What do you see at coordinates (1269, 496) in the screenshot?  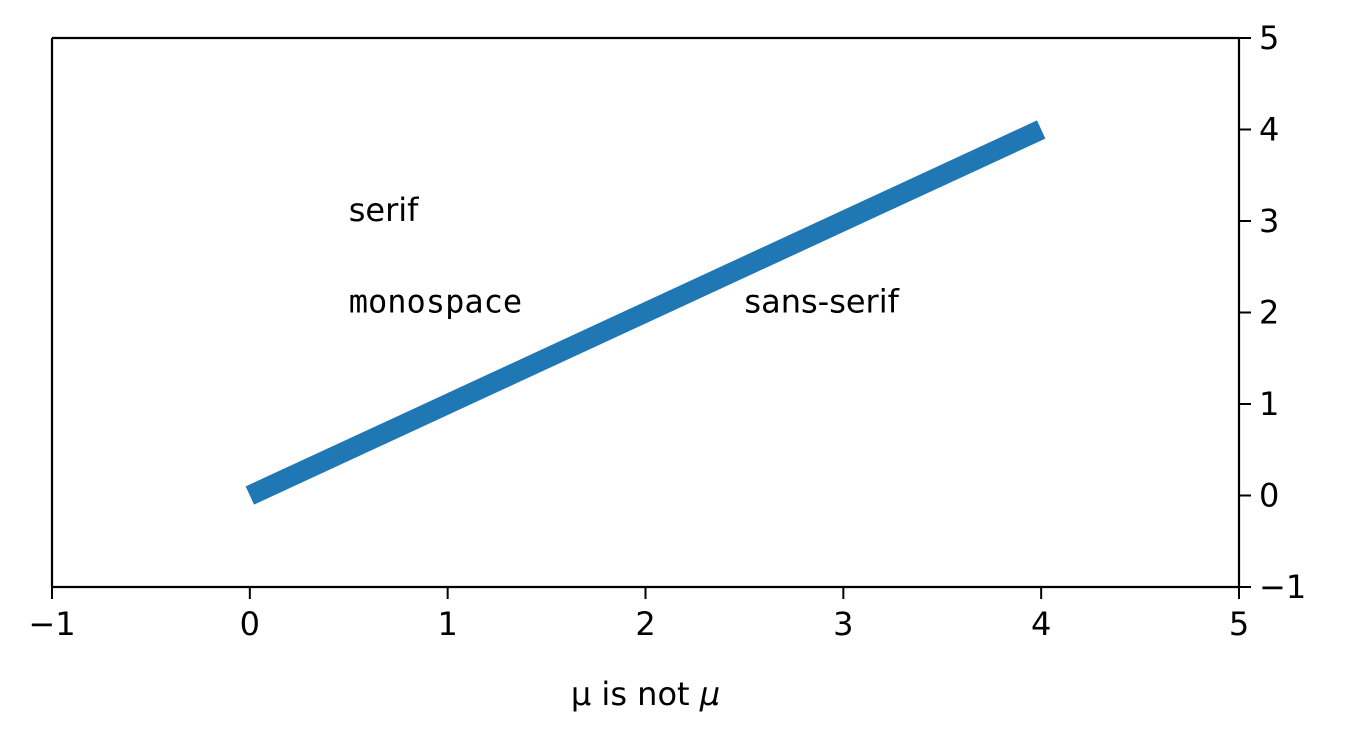 I see `y-tick-label: 0` at bounding box center [1269, 496].